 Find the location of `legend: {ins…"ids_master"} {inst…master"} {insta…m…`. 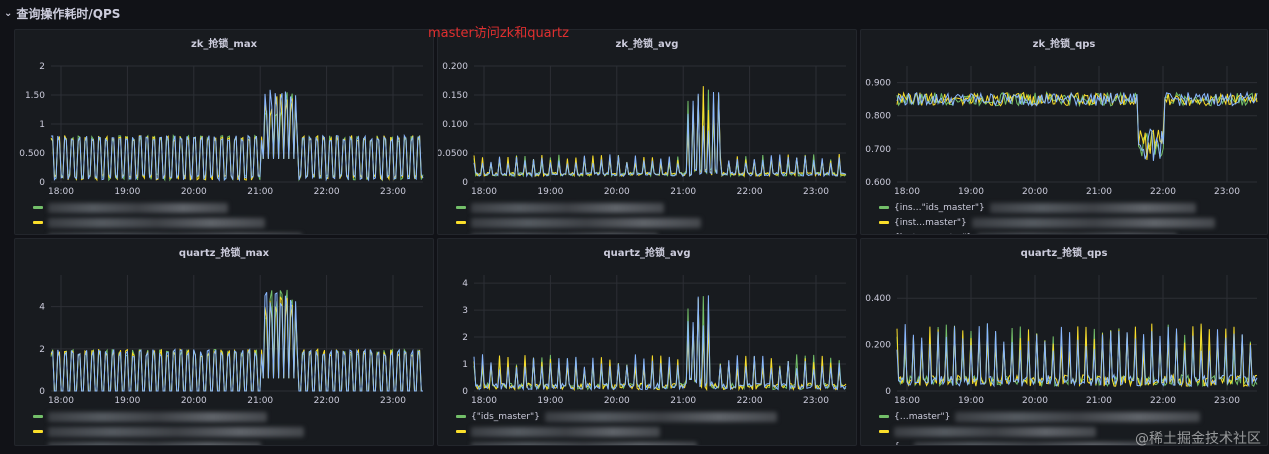

legend: {ins…"ids_master"} {inst…master"} {insta…m… is located at coordinates (1047, 217).